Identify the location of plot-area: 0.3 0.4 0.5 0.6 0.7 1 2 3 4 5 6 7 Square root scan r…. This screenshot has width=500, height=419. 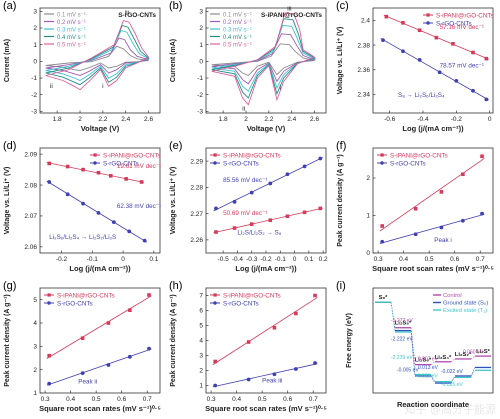
(263, 350).